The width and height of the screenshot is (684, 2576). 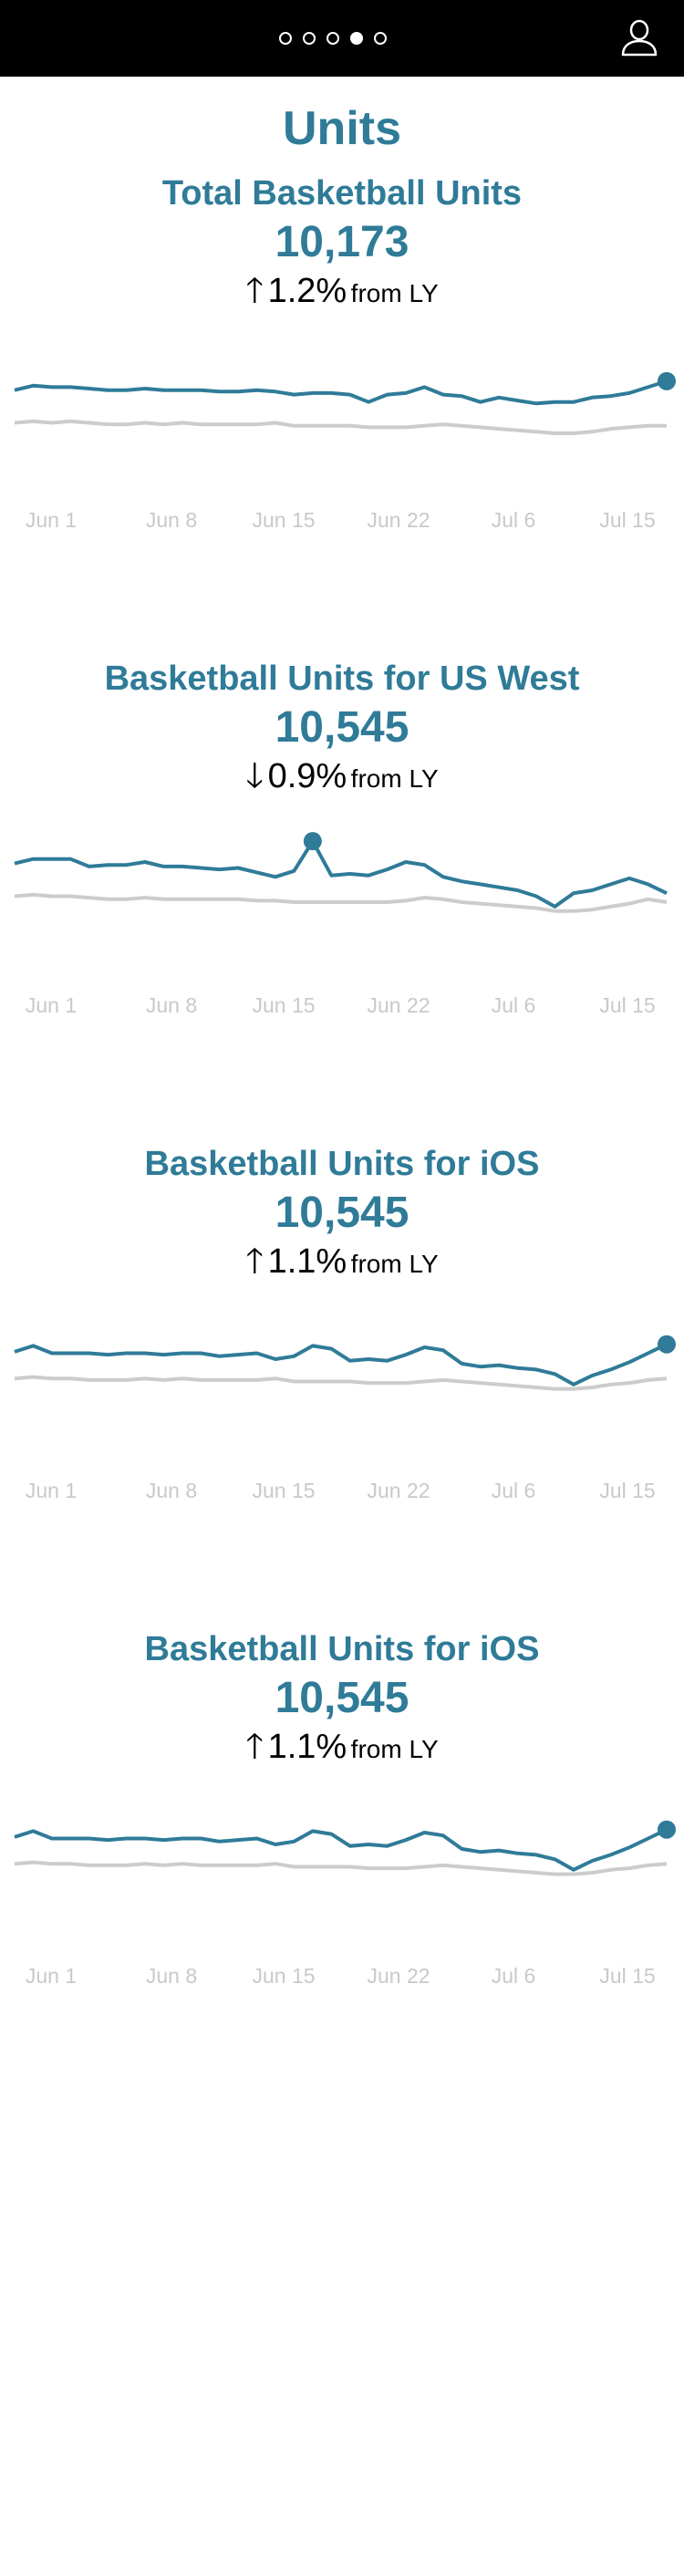 What do you see at coordinates (342, 242) in the screenshot?
I see `panel-value: 10,173` at bounding box center [342, 242].